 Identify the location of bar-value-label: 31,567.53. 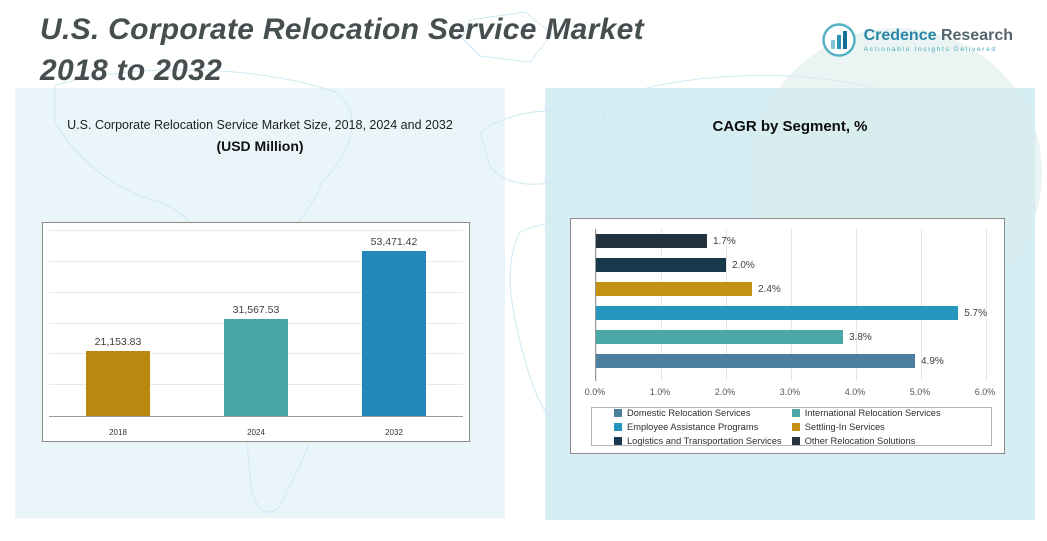
(256, 310).